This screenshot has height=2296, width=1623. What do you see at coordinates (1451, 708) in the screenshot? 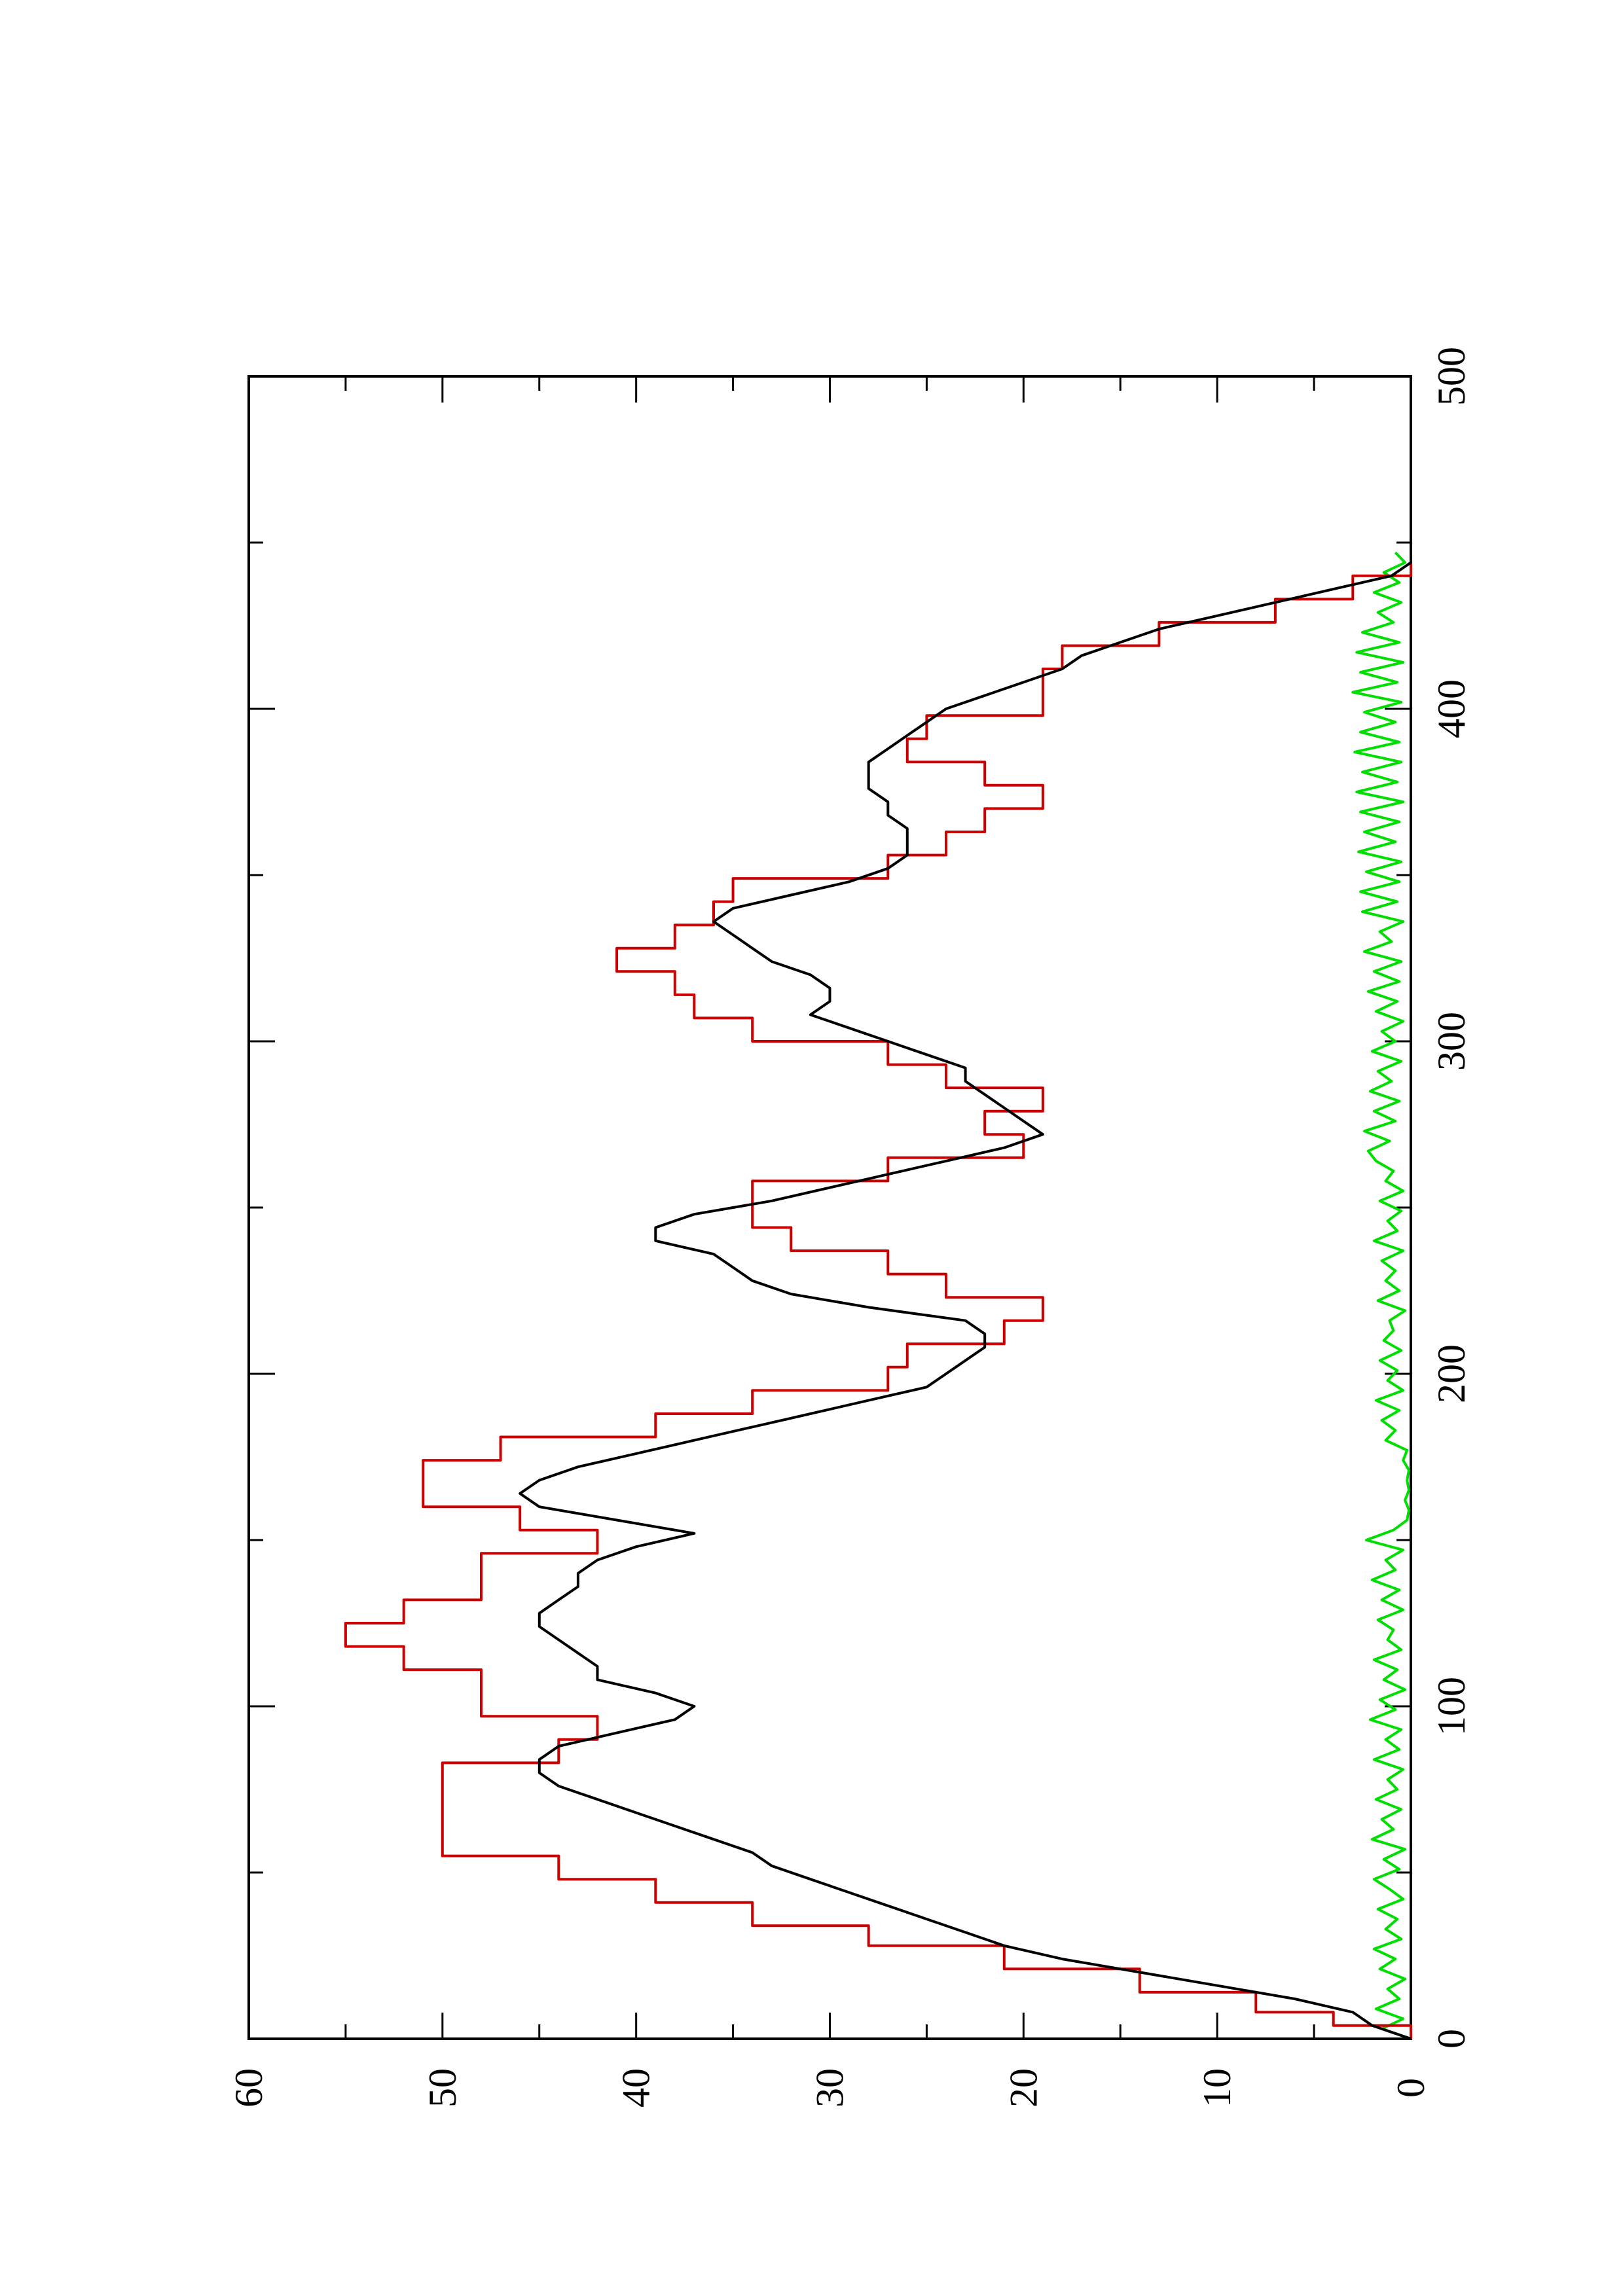
I see `x-tick-label: 400` at bounding box center [1451, 708].